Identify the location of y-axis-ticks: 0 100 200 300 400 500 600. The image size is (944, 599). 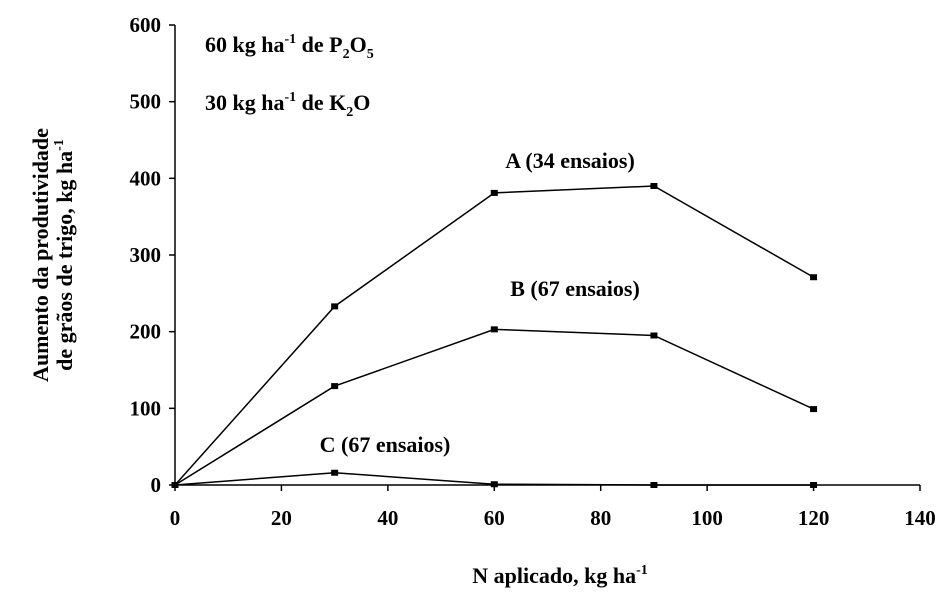
(152, 255).